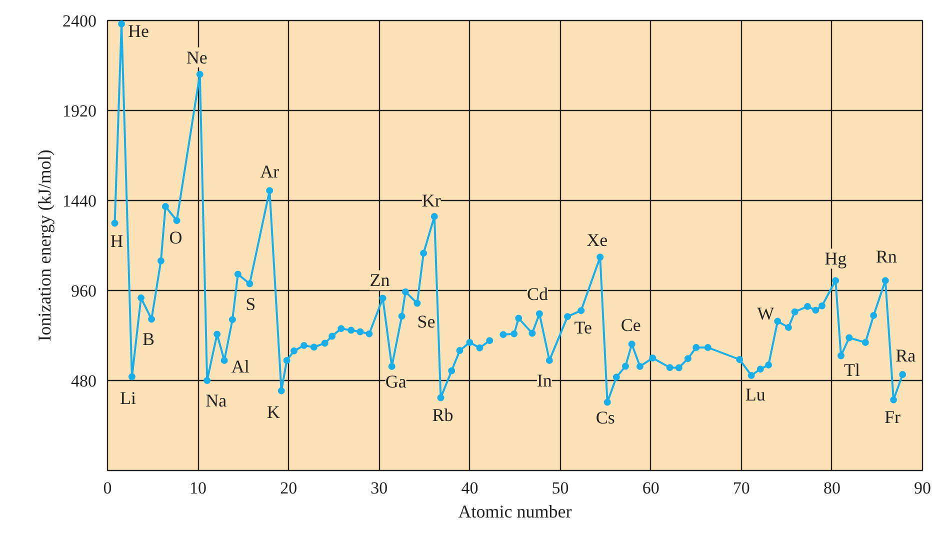  I want to click on x-tick-label: 80, so click(831, 488).